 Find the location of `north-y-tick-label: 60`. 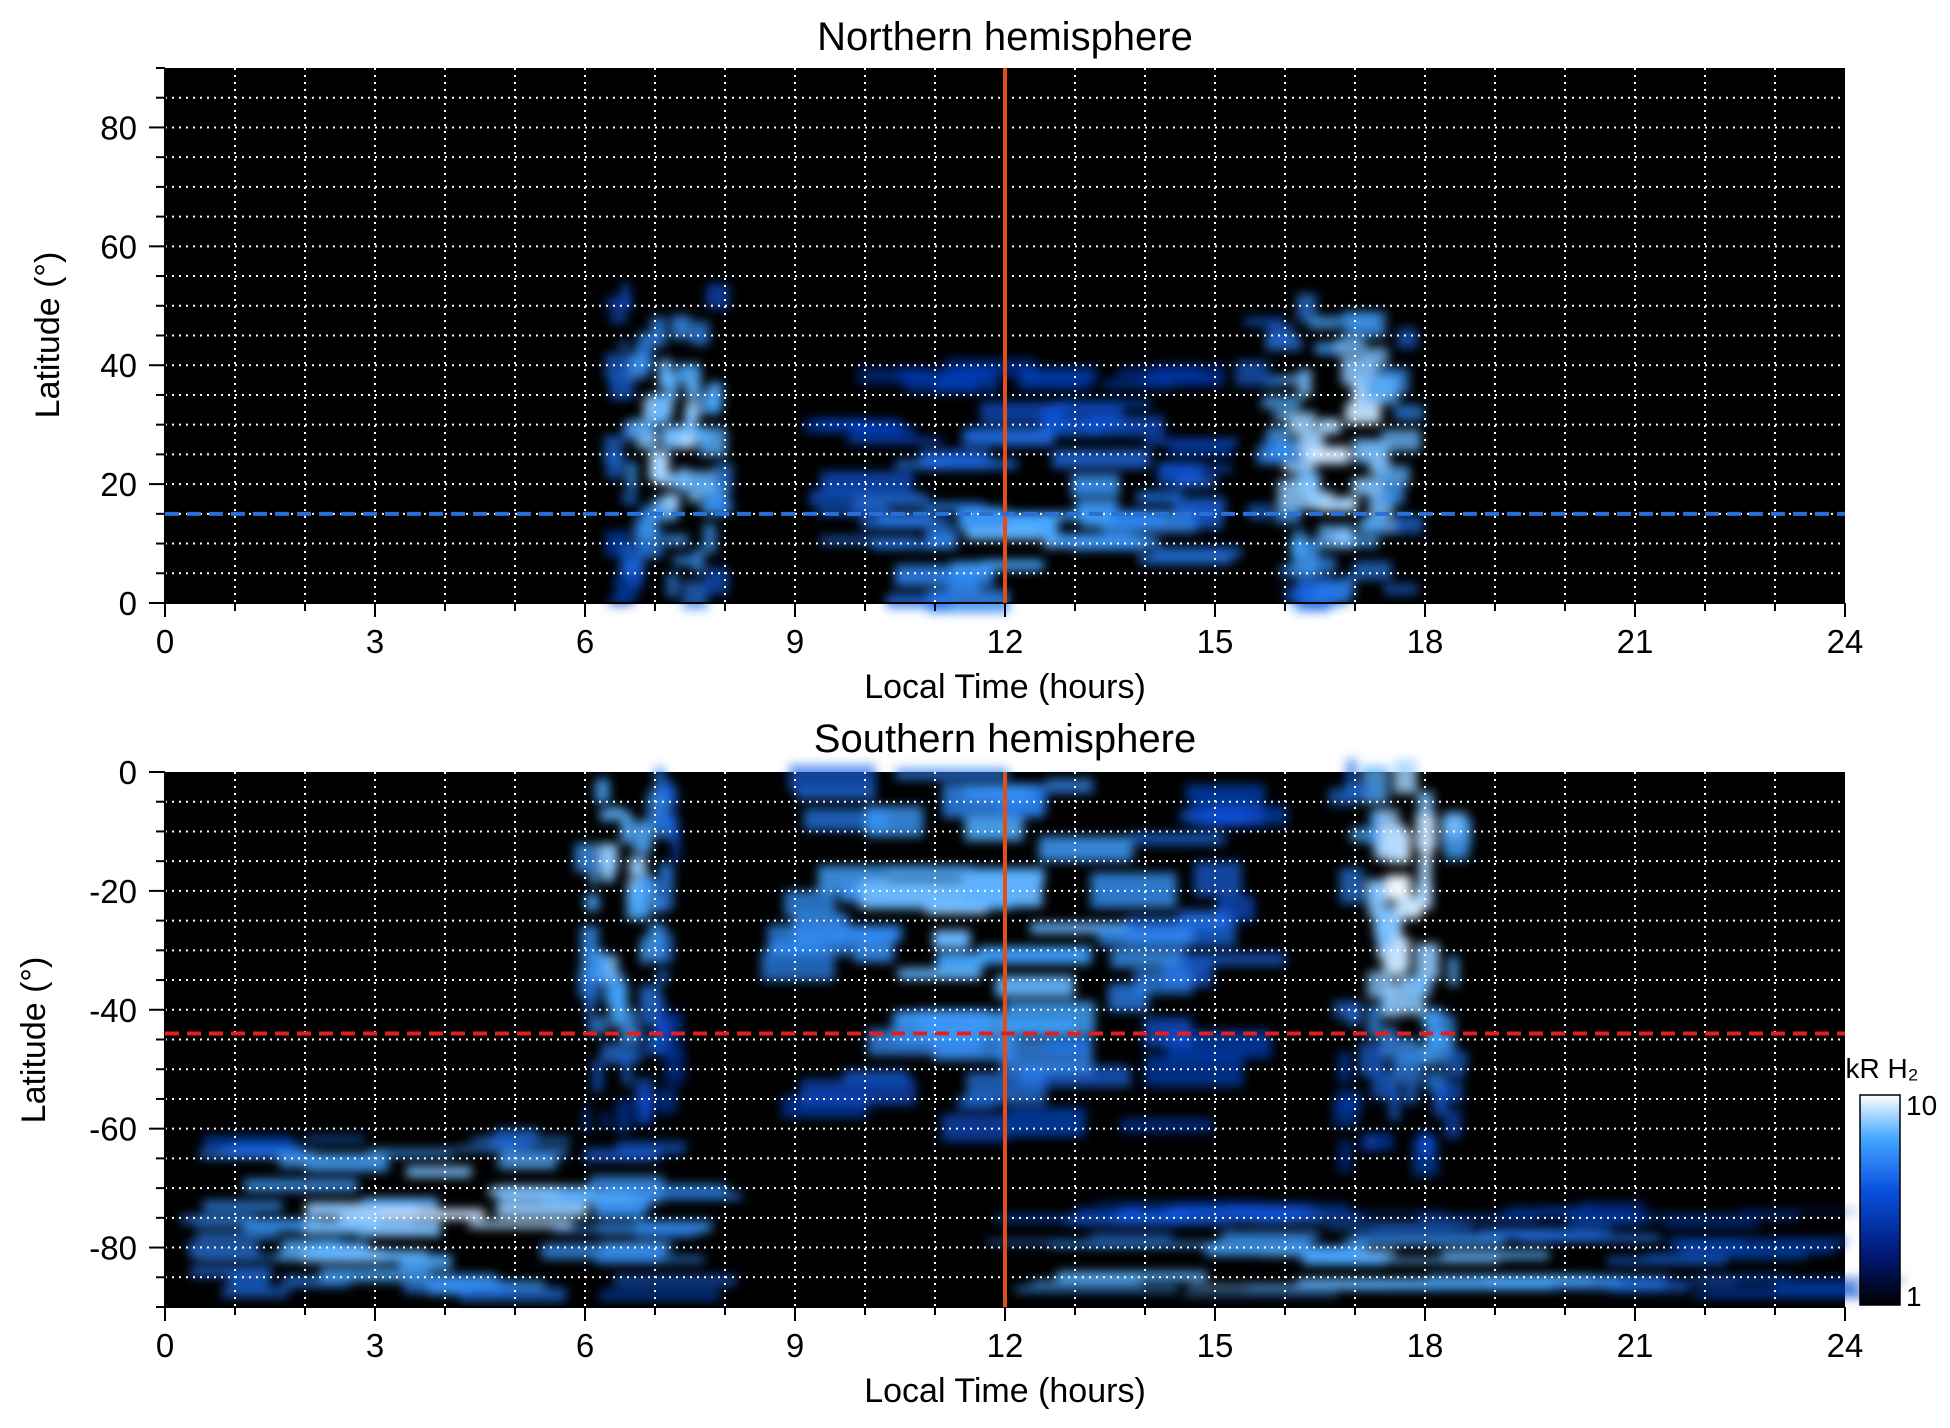

north-y-tick-label: 60 is located at coordinates (118, 246).